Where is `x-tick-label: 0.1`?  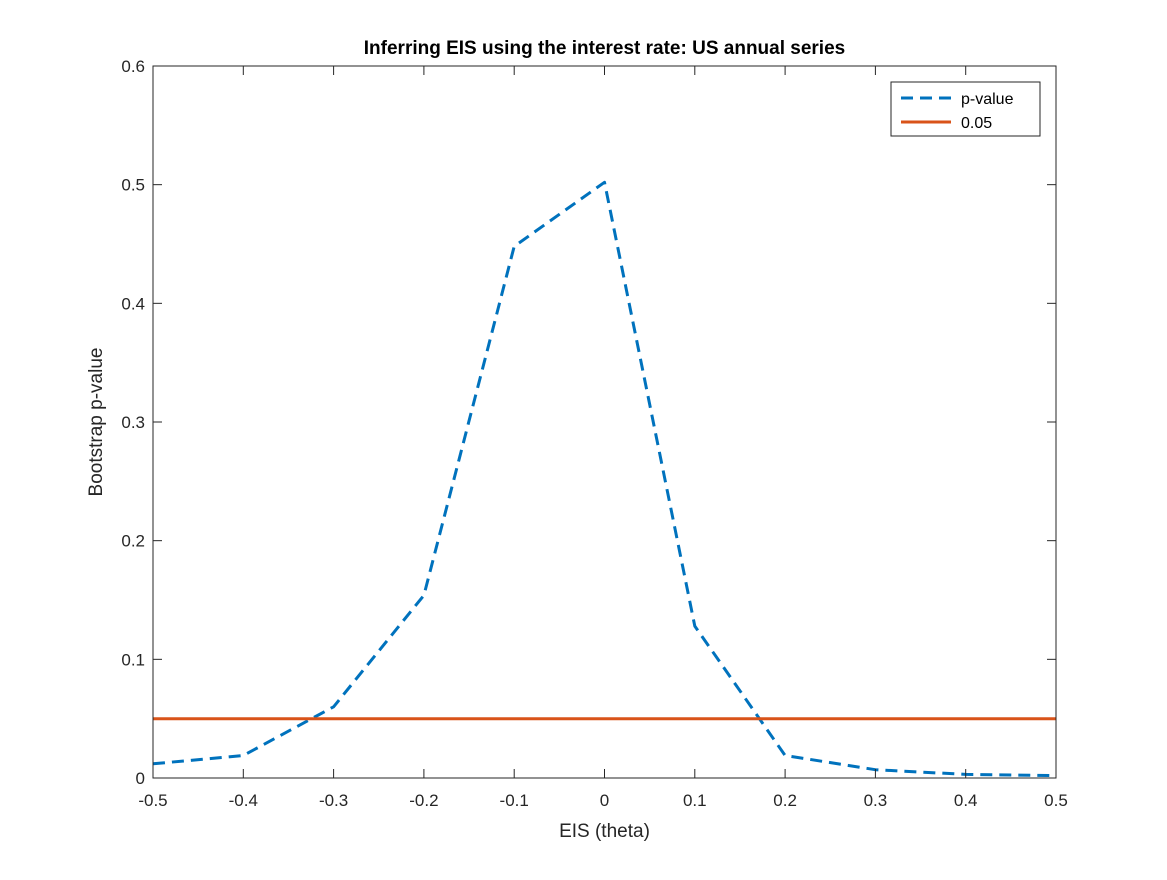
x-tick-label: 0.1 is located at coordinates (695, 800).